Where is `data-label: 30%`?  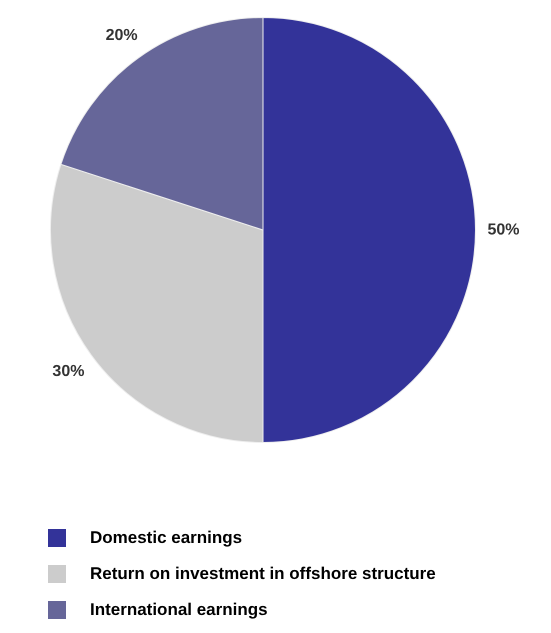 data-label: 30% is located at coordinates (68, 371).